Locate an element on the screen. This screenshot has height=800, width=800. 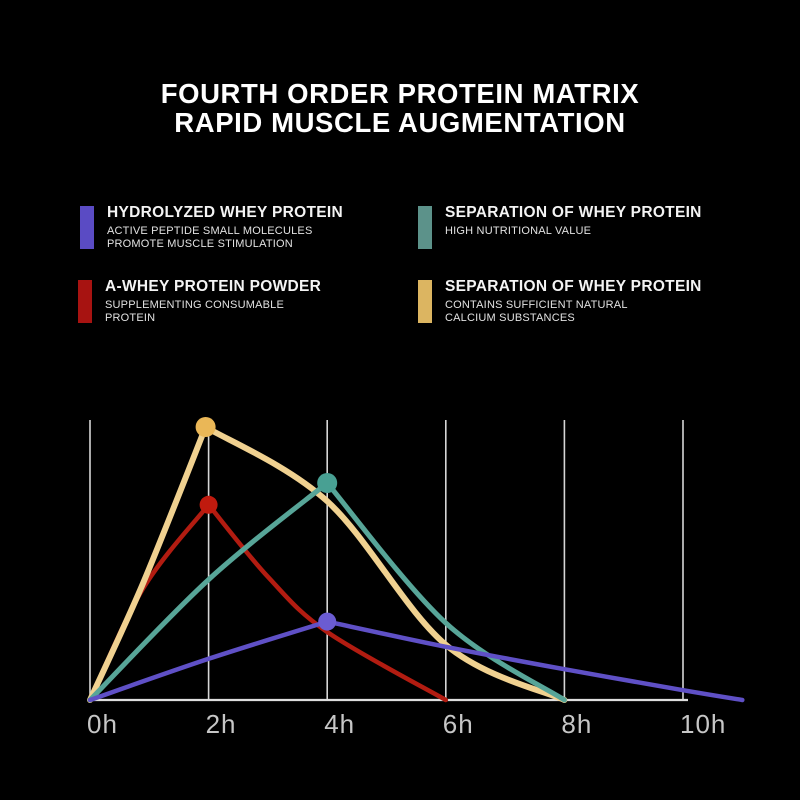
axis-label-8h: 8h is located at coordinates (576, 724).